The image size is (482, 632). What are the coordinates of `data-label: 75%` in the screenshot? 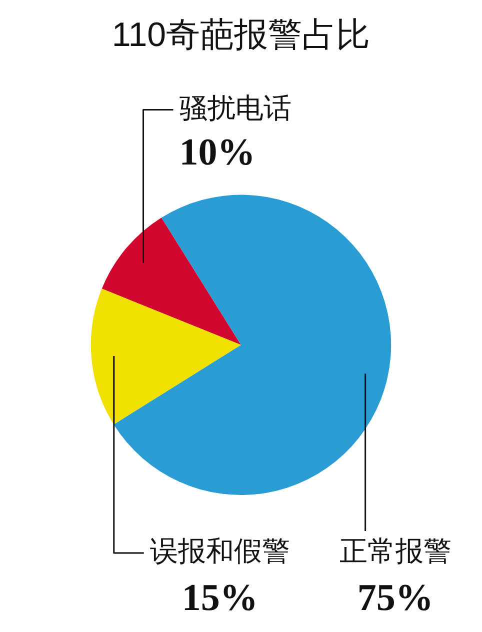 It's located at (395, 597).